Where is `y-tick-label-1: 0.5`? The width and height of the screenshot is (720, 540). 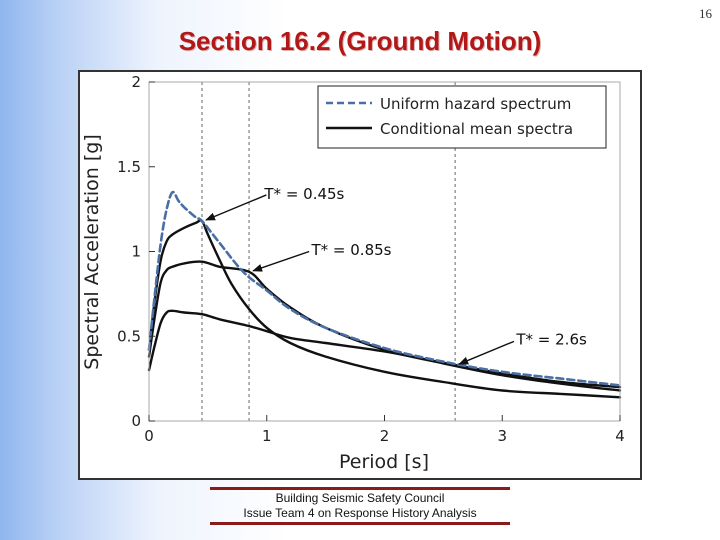 y-tick-label-1: 0.5 is located at coordinates (129, 336).